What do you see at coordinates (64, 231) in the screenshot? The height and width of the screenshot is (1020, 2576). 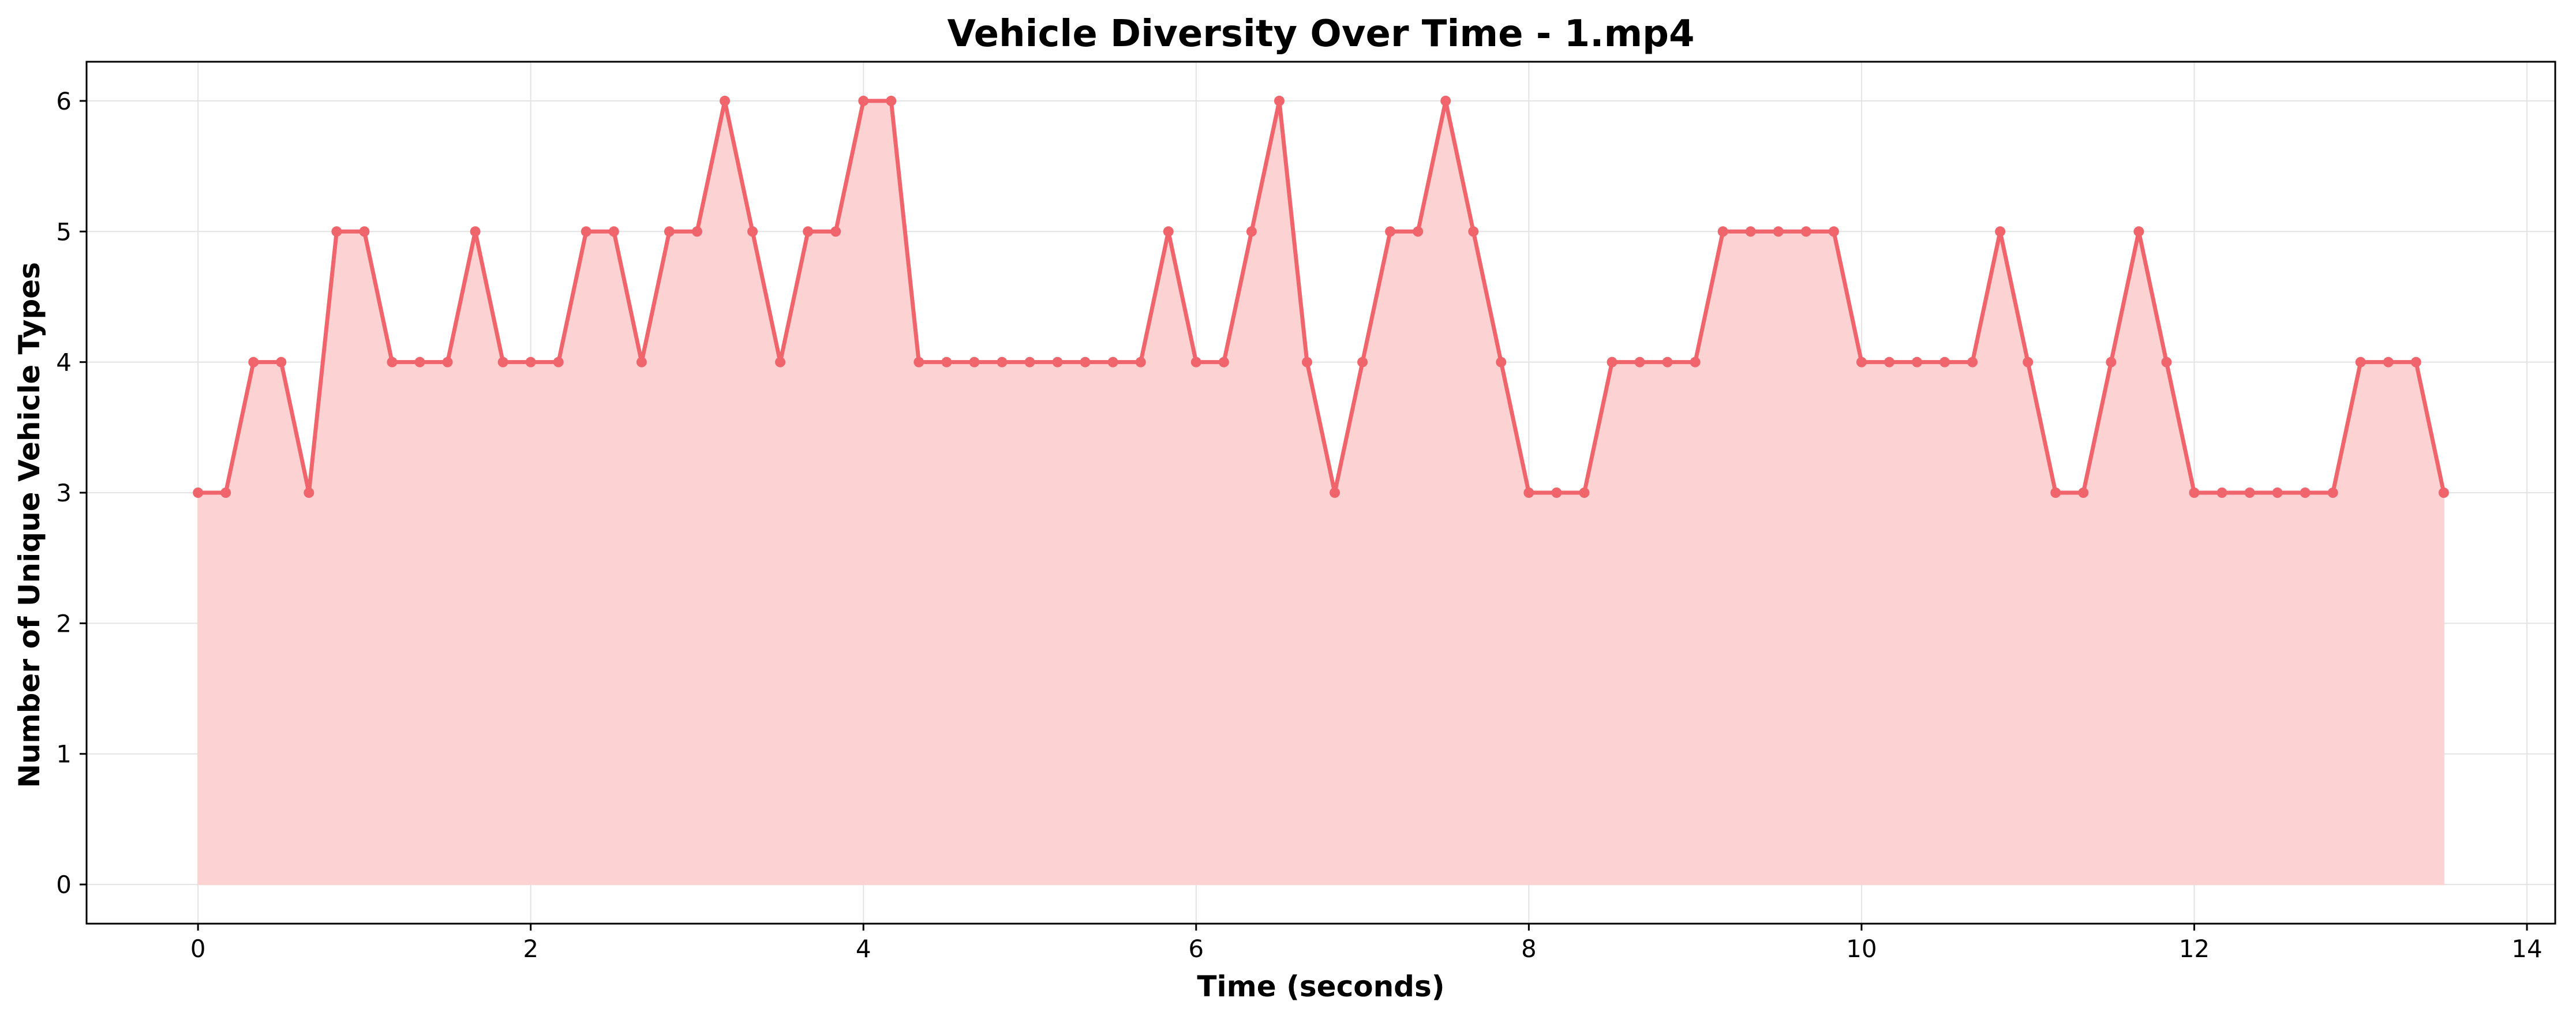 I see `y-tick-label: 5` at bounding box center [64, 231].